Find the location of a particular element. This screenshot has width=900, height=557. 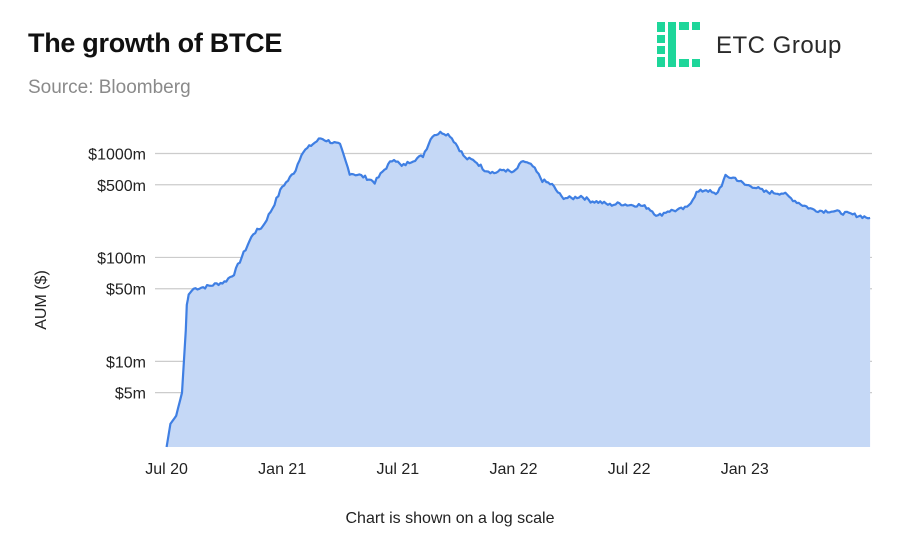

x-tick-label: Jan 21 is located at coordinates (282, 469).